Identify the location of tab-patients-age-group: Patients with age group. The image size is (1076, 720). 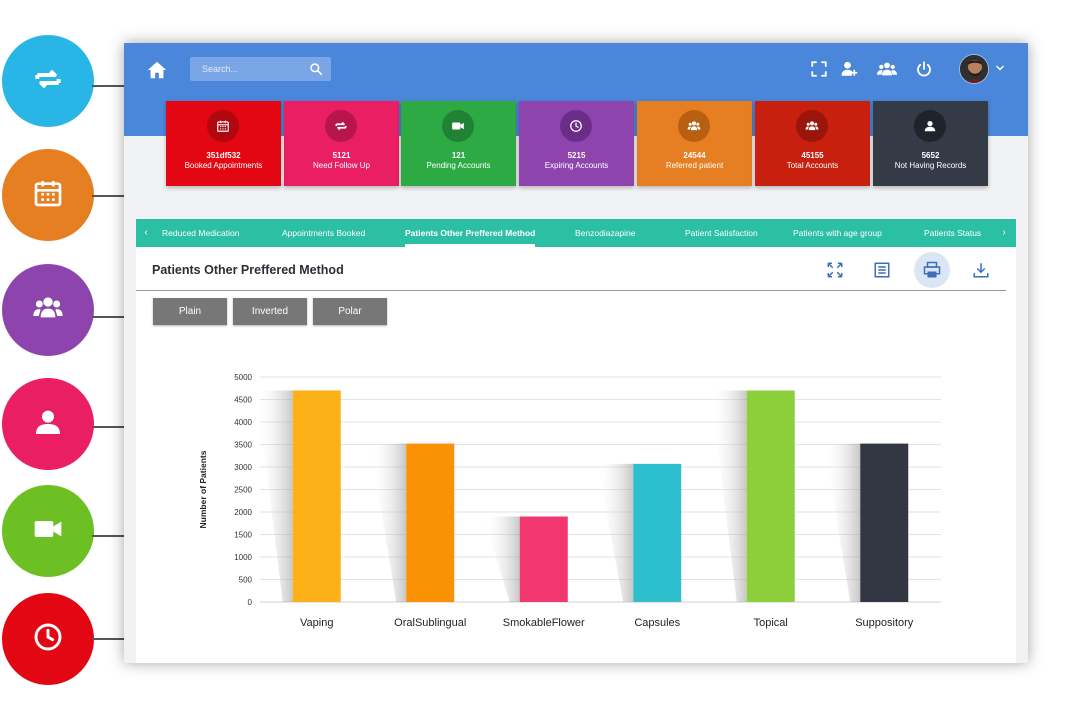
(837, 233).